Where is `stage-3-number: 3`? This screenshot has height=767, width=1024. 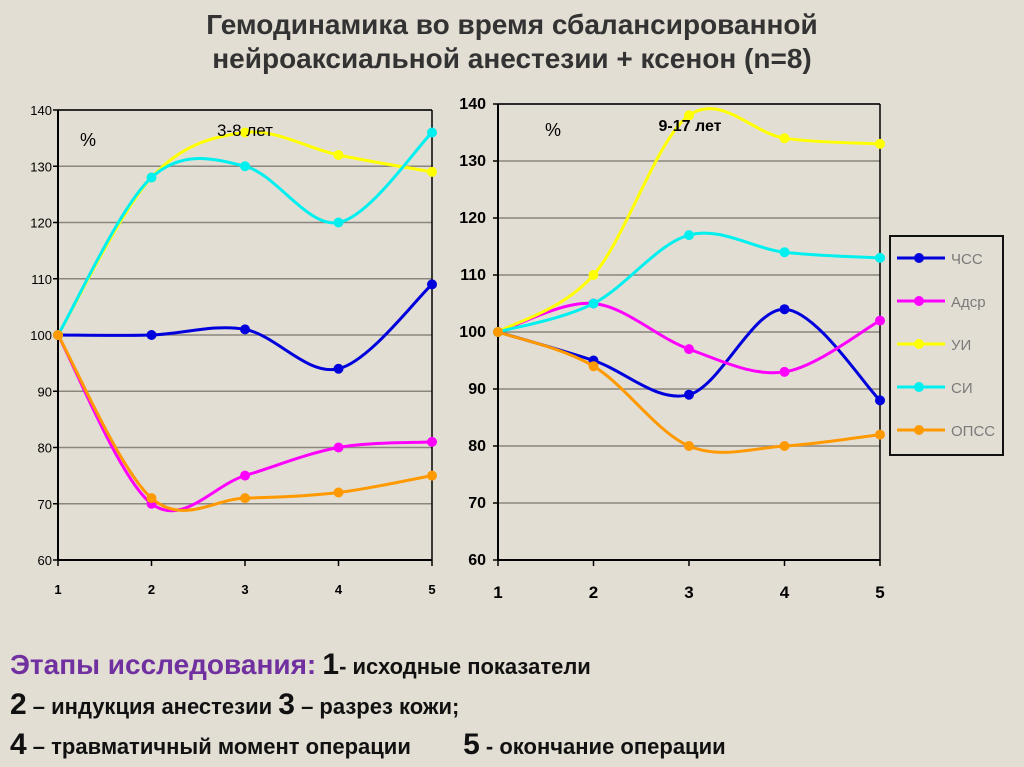
stage-3-number: 3 is located at coordinates (286, 704).